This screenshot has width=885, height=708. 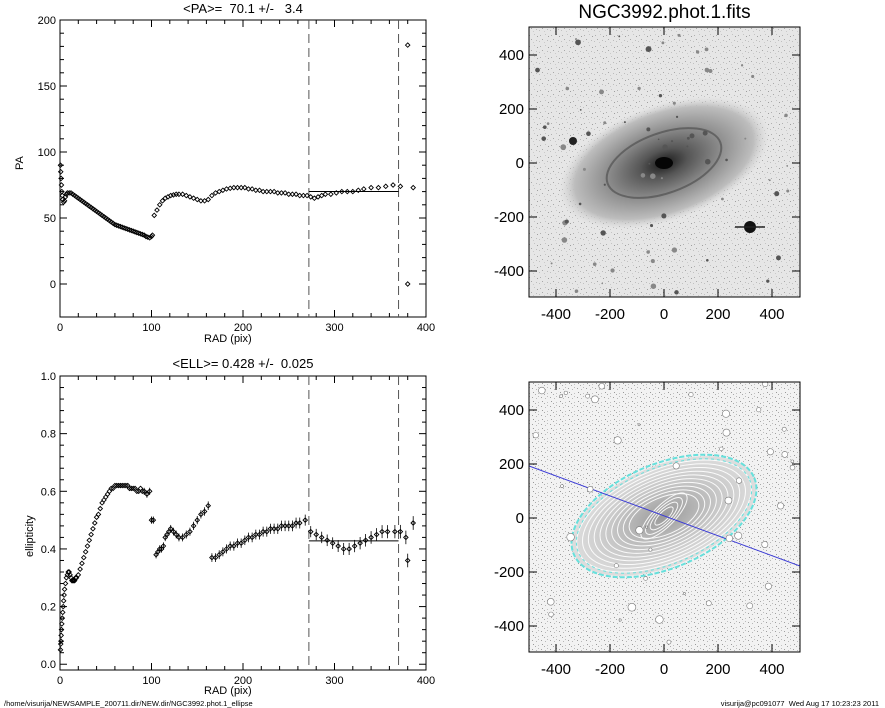 What do you see at coordinates (243, 8) in the screenshot?
I see `pa-title: <PA>= 70.1 +/- 3.4` at bounding box center [243, 8].